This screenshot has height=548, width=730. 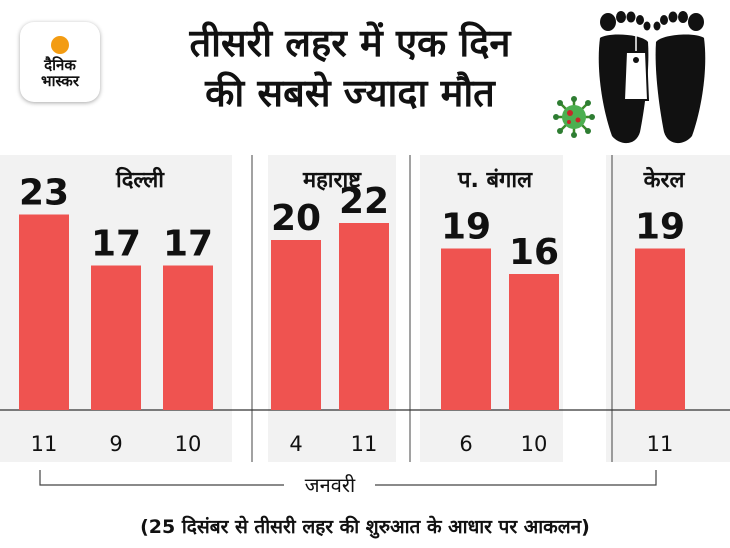 What do you see at coordinates (332, 180) in the screenshot?
I see `group-label-2: महाराष्ट्र` at bounding box center [332, 180].